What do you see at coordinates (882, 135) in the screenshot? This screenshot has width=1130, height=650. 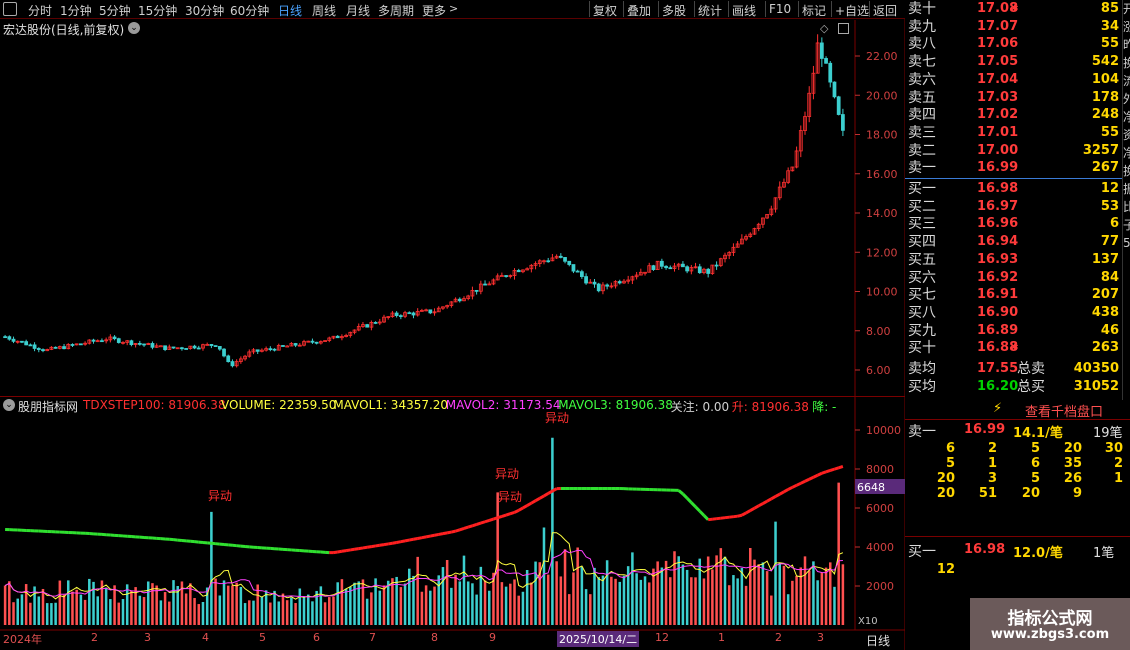 I see `price-tick-label: 18.00` at bounding box center [882, 135].